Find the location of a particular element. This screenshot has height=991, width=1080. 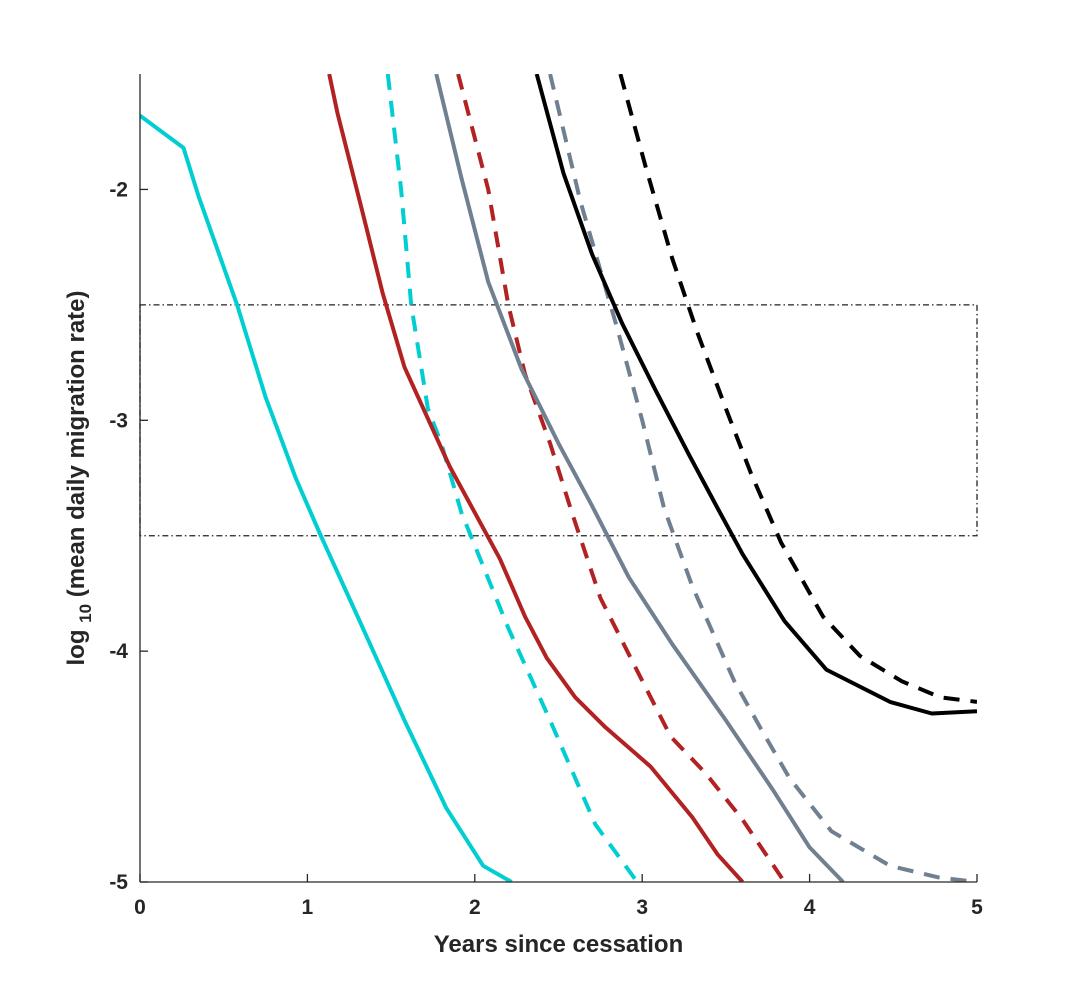

y-tick-label: -5 is located at coordinates (118, 882).